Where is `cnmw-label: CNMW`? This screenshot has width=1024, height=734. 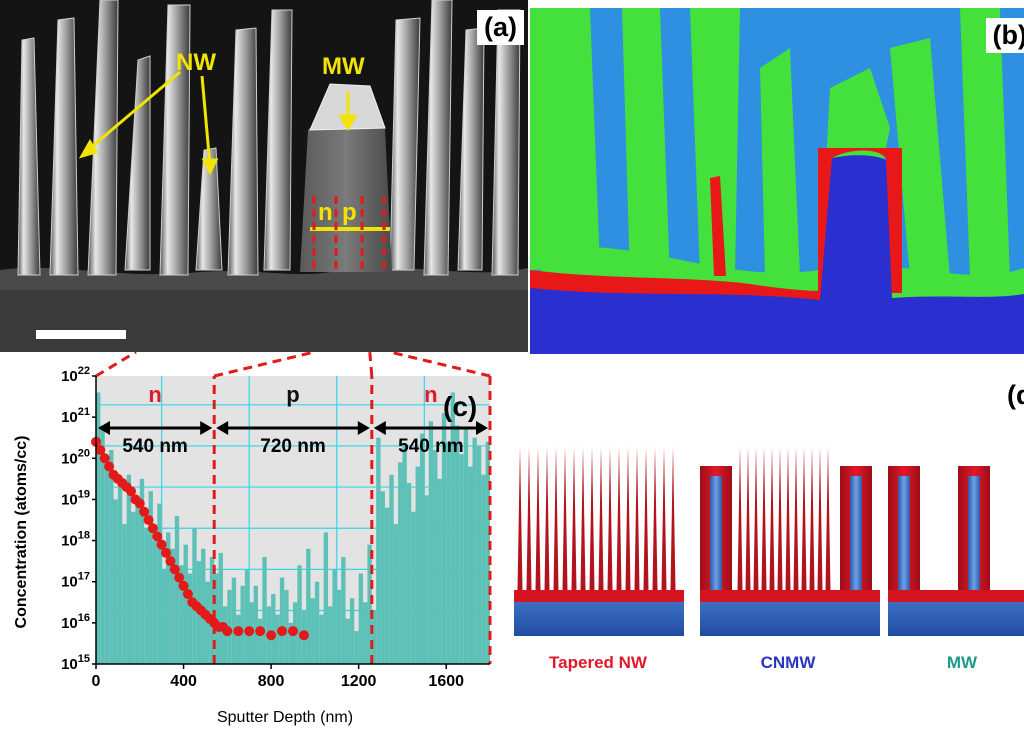 cnmw-label: CNMW is located at coordinates (789, 662).